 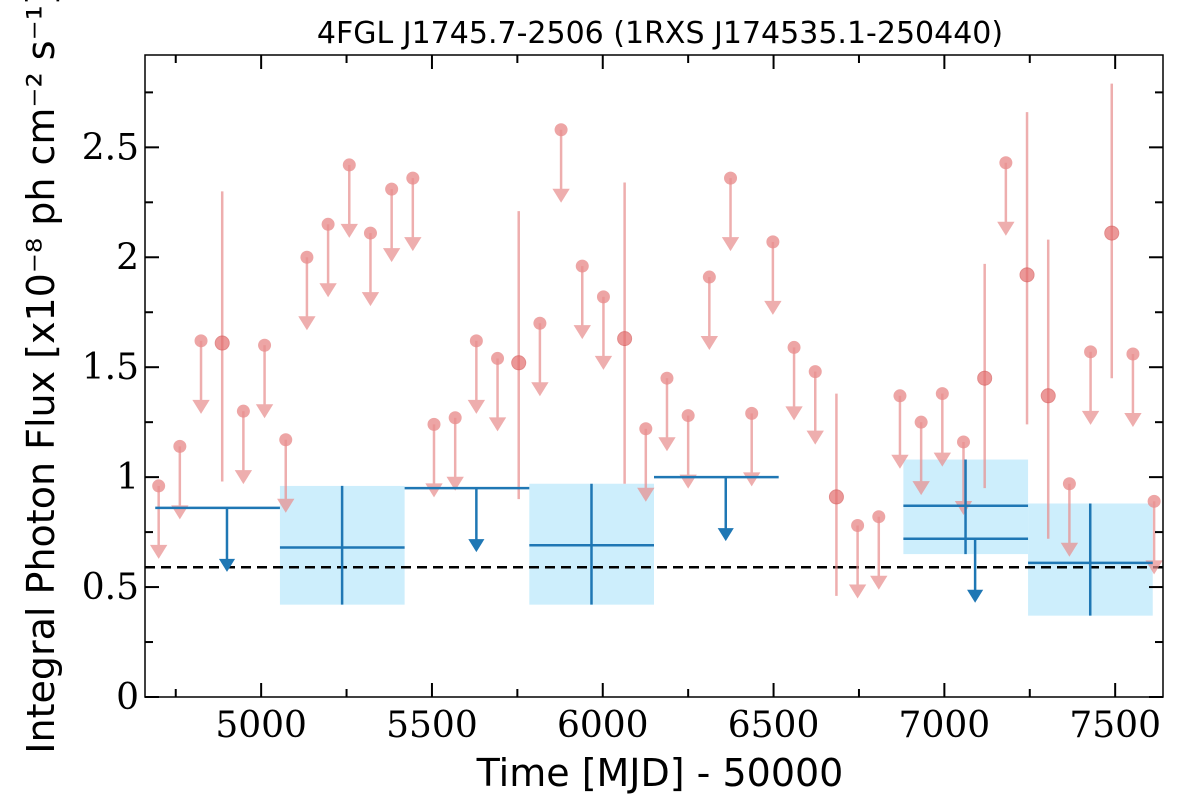 What do you see at coordinates (1133, 420) in the screenshot?
I see `short-bin-upper-limit-arrow-38-head` at bounding box center [1133, 420].